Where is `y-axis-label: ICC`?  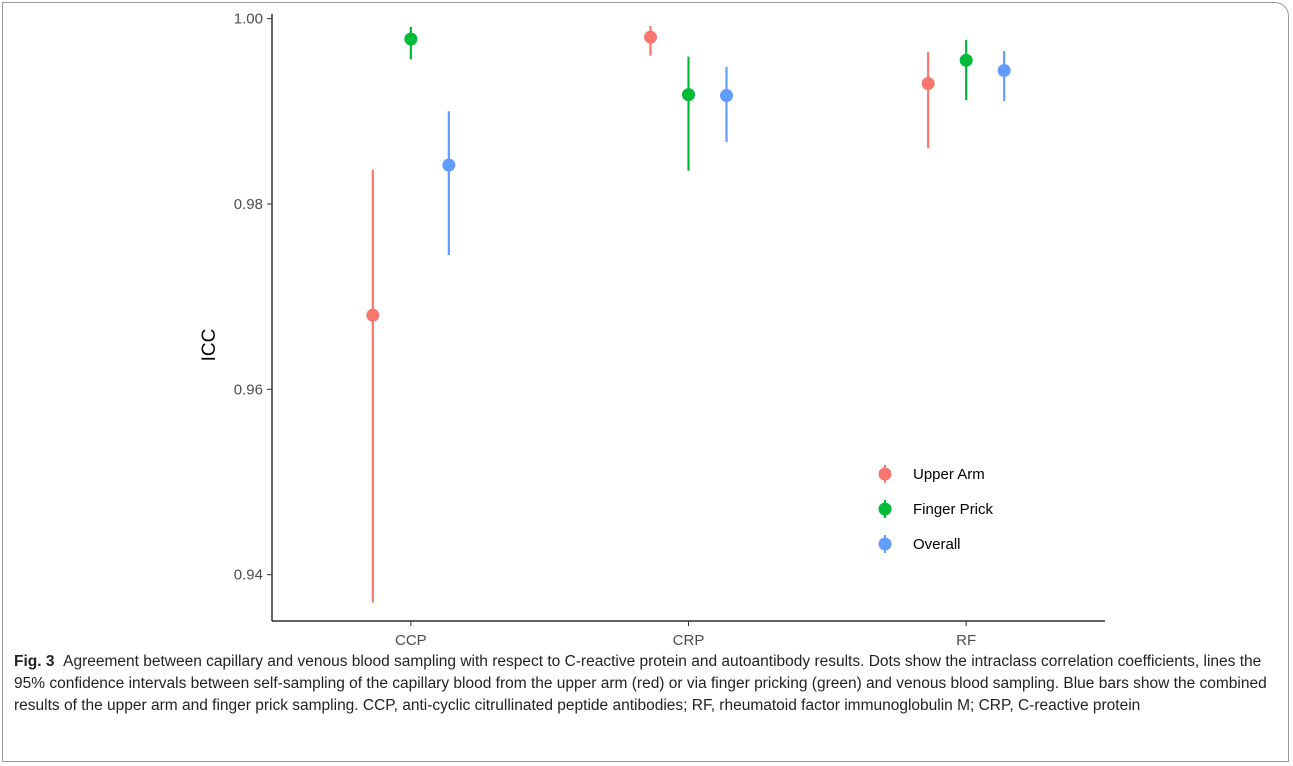
y-axis-label: ICC is located at coordinates (209, 345).